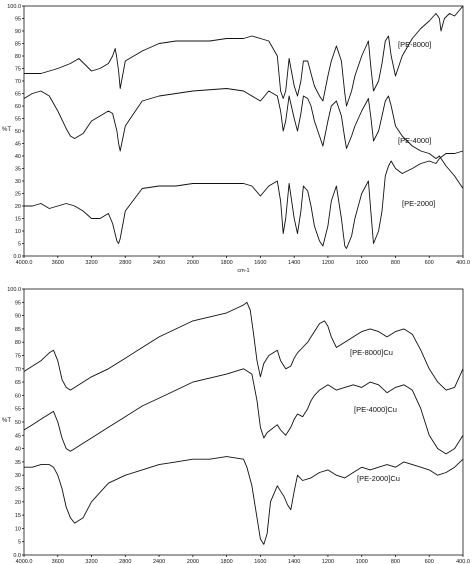  Describe the element at coordinates (378, 478) in the screenshot. I see `series-label-2: [PE-2000]Cu` at that location.